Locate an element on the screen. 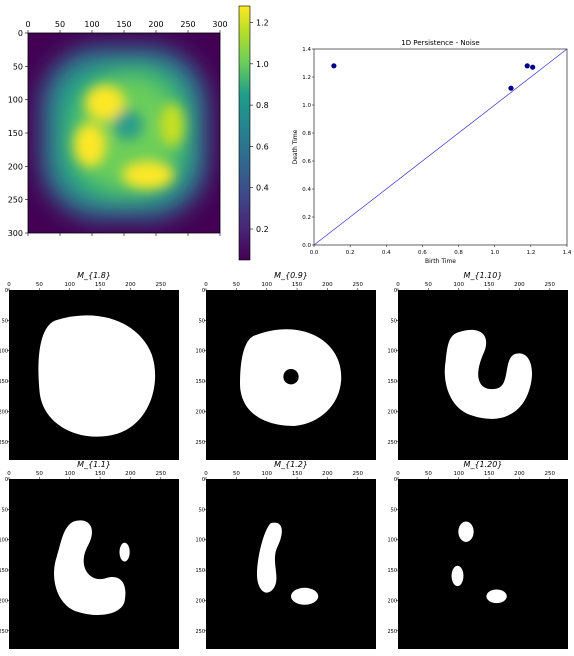 This screenshot has width=574, height=656. colorbar-tick-label: 0.8 is located at coordinates (262, 105).